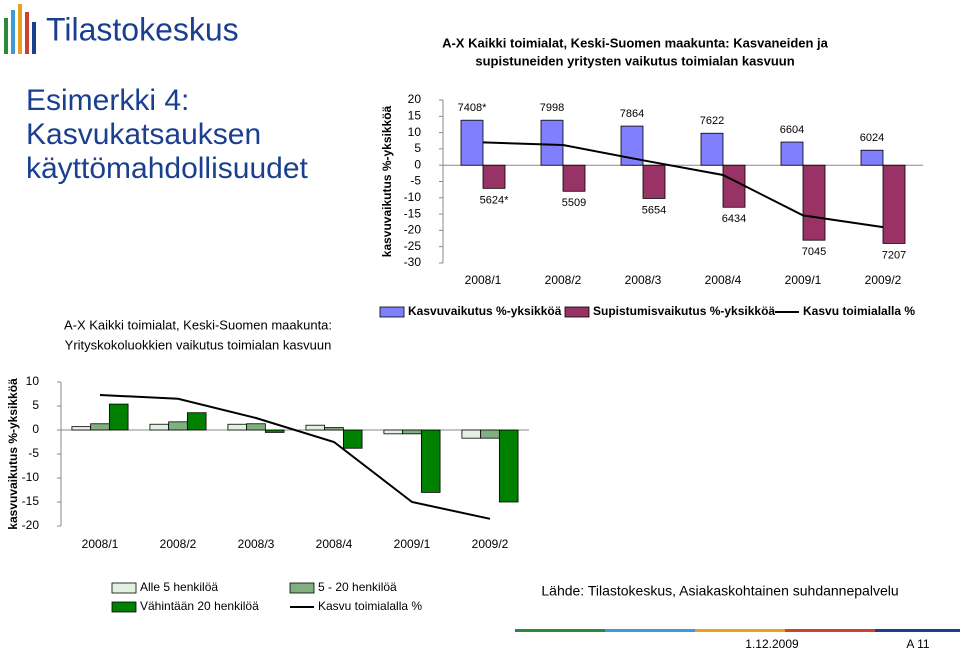 This screenshot has width=960, height=652. What do you see at coordinates (814, 252) in the screenshot?
I see `bar-annotation: 7045` at bounding box center [814, 252].